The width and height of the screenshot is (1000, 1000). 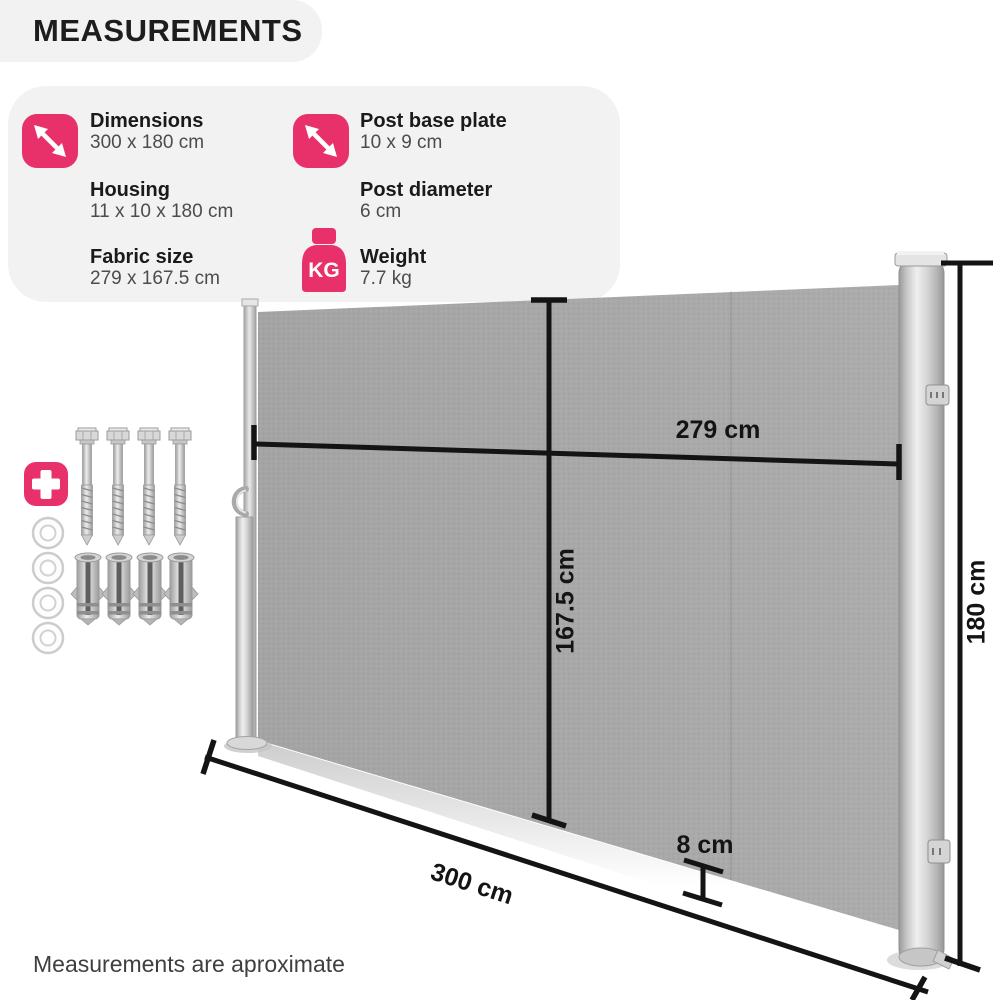 I want to click on label-ground-gap: 8 cm, so click(x=705, y=845).